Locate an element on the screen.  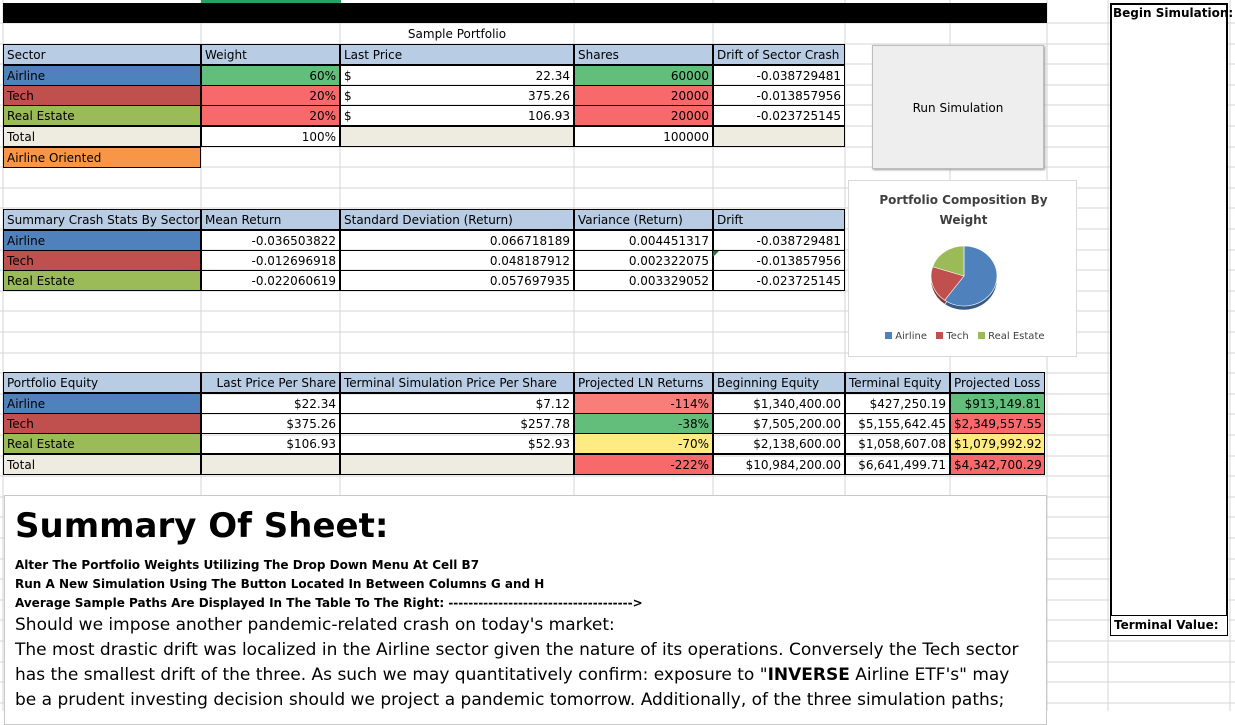
price-value: 106.93 is located at coordinates (549, 116).